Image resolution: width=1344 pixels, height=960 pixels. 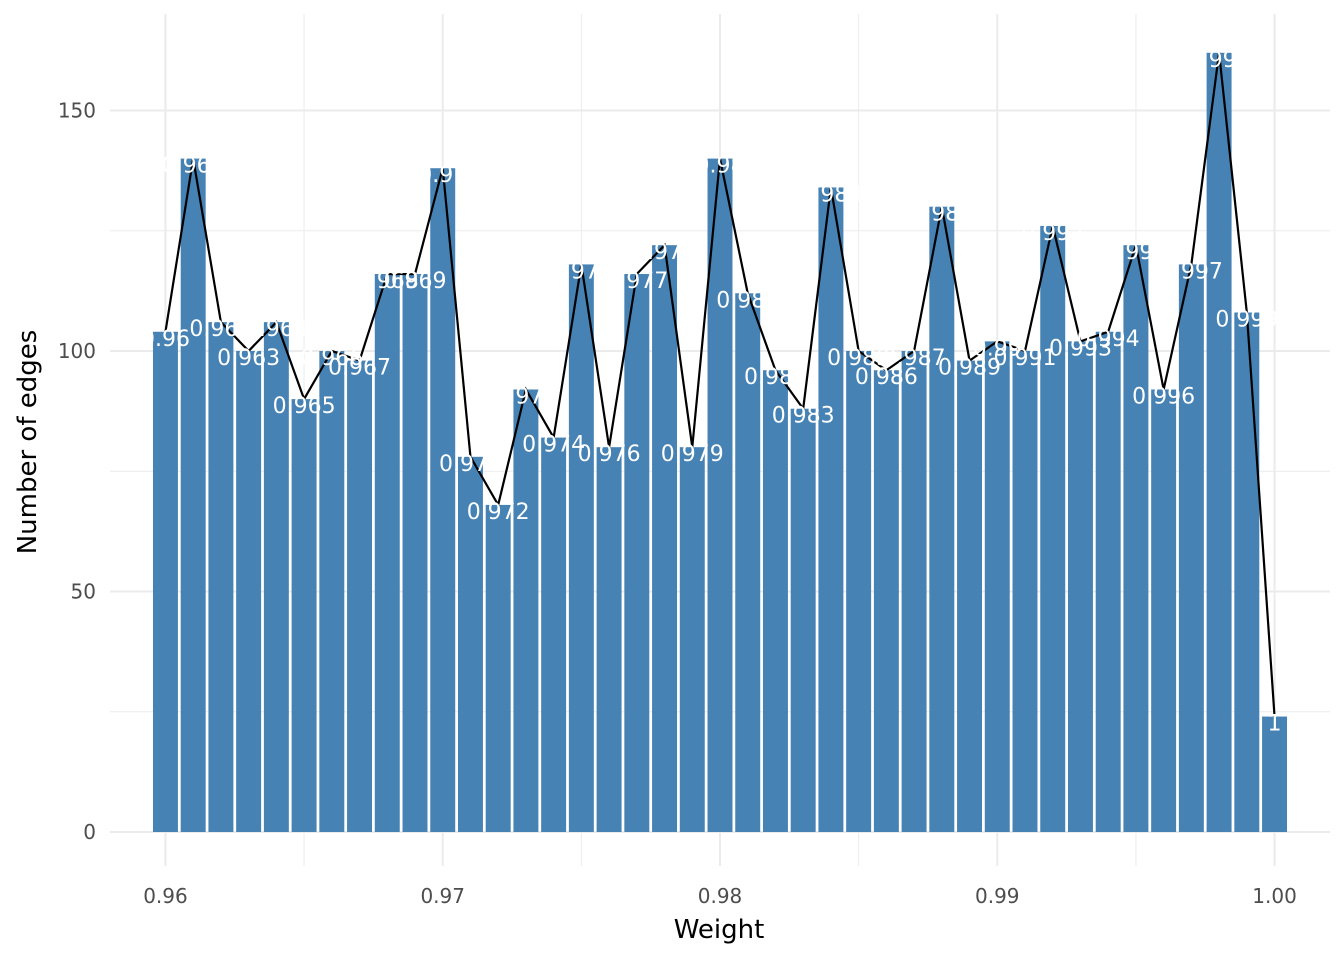 I want to click on bar-value-label: 0.967, so click(x=359, y=368).